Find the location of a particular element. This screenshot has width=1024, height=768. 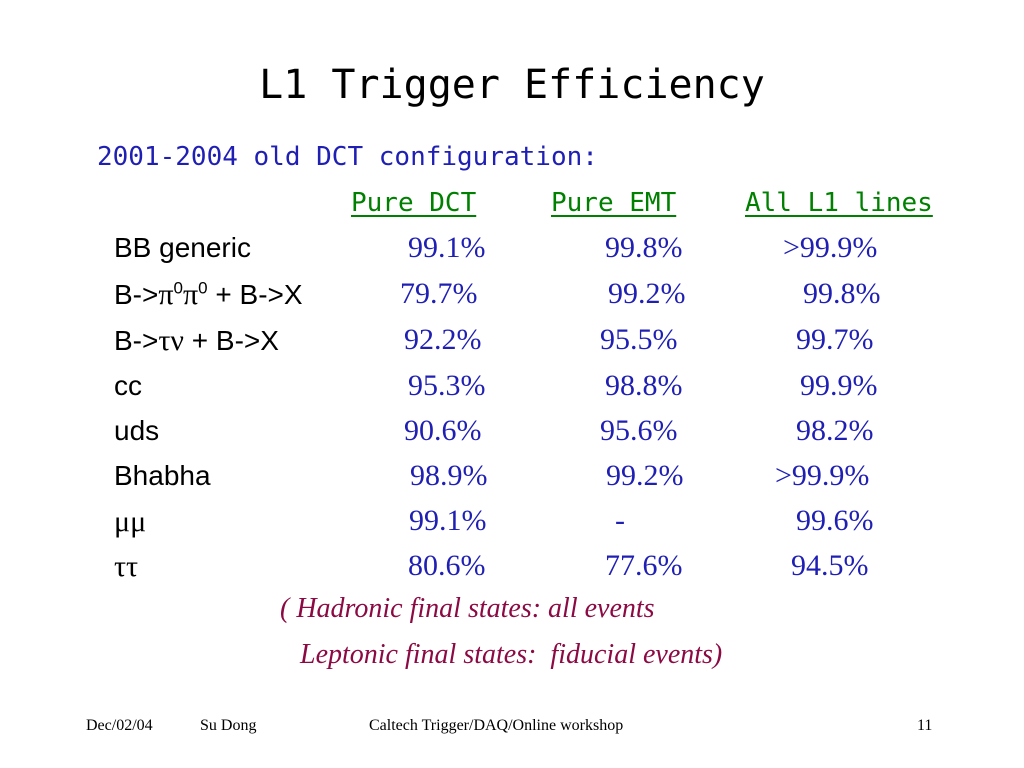

row-label-b-taunu: B->τν + B->X is located at coordinates (196, 341).